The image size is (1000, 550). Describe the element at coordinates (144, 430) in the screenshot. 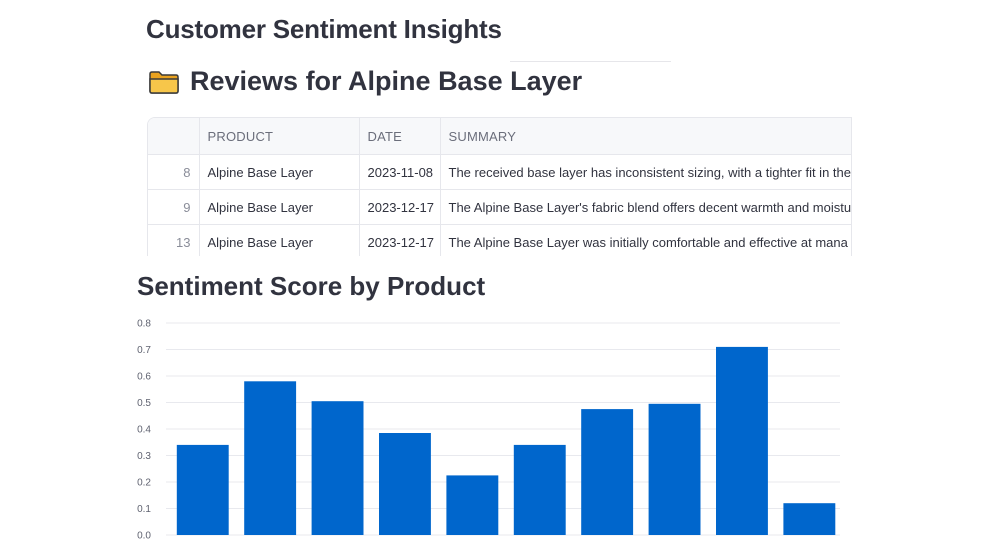

I see `y-tick-label: 0.4` at that location.